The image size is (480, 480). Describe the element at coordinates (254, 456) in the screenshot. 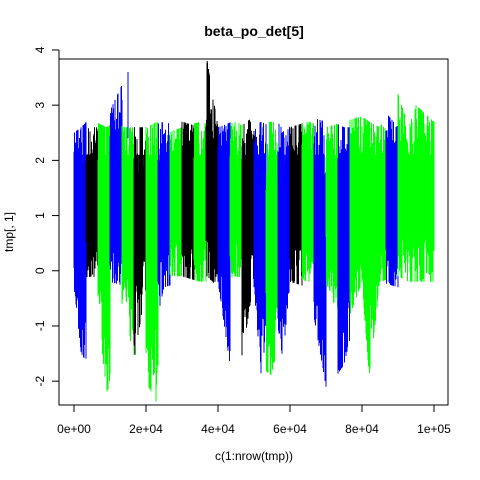

I see `x-axis-label: c(1:nrow(tmp))` at that location.